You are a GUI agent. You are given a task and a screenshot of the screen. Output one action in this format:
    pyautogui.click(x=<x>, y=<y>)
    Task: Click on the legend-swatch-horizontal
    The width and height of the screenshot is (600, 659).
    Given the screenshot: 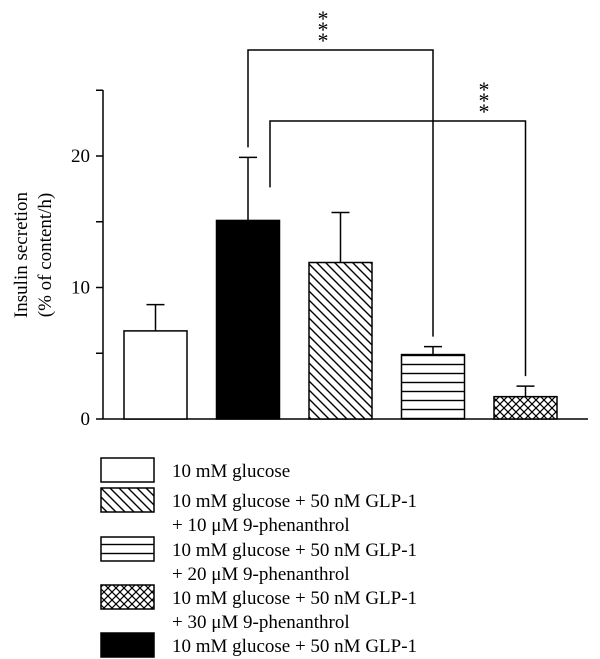 What is the action you would take?
    pyautogui.click(x=127, y=549)
    